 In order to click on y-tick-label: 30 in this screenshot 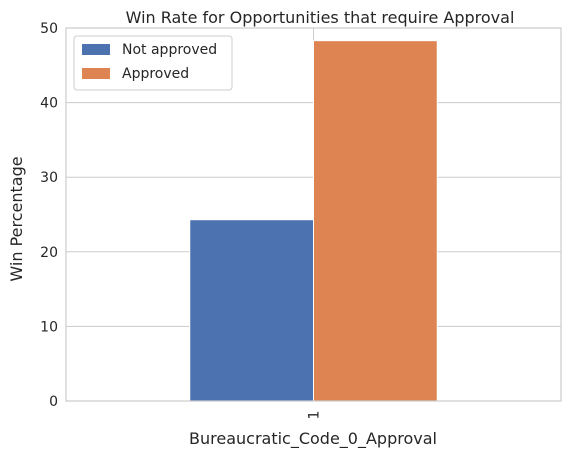, I will do `click(49, 178)`.